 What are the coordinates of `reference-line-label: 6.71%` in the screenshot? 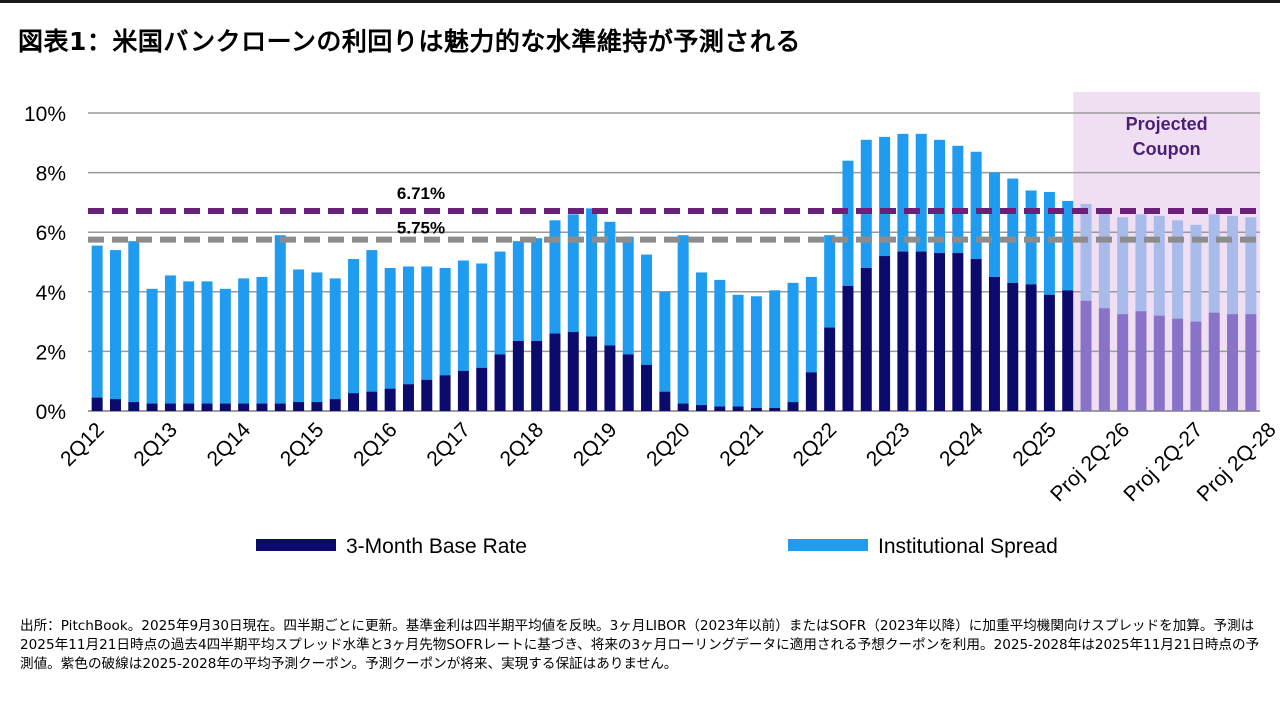 It's located at (421, 193).